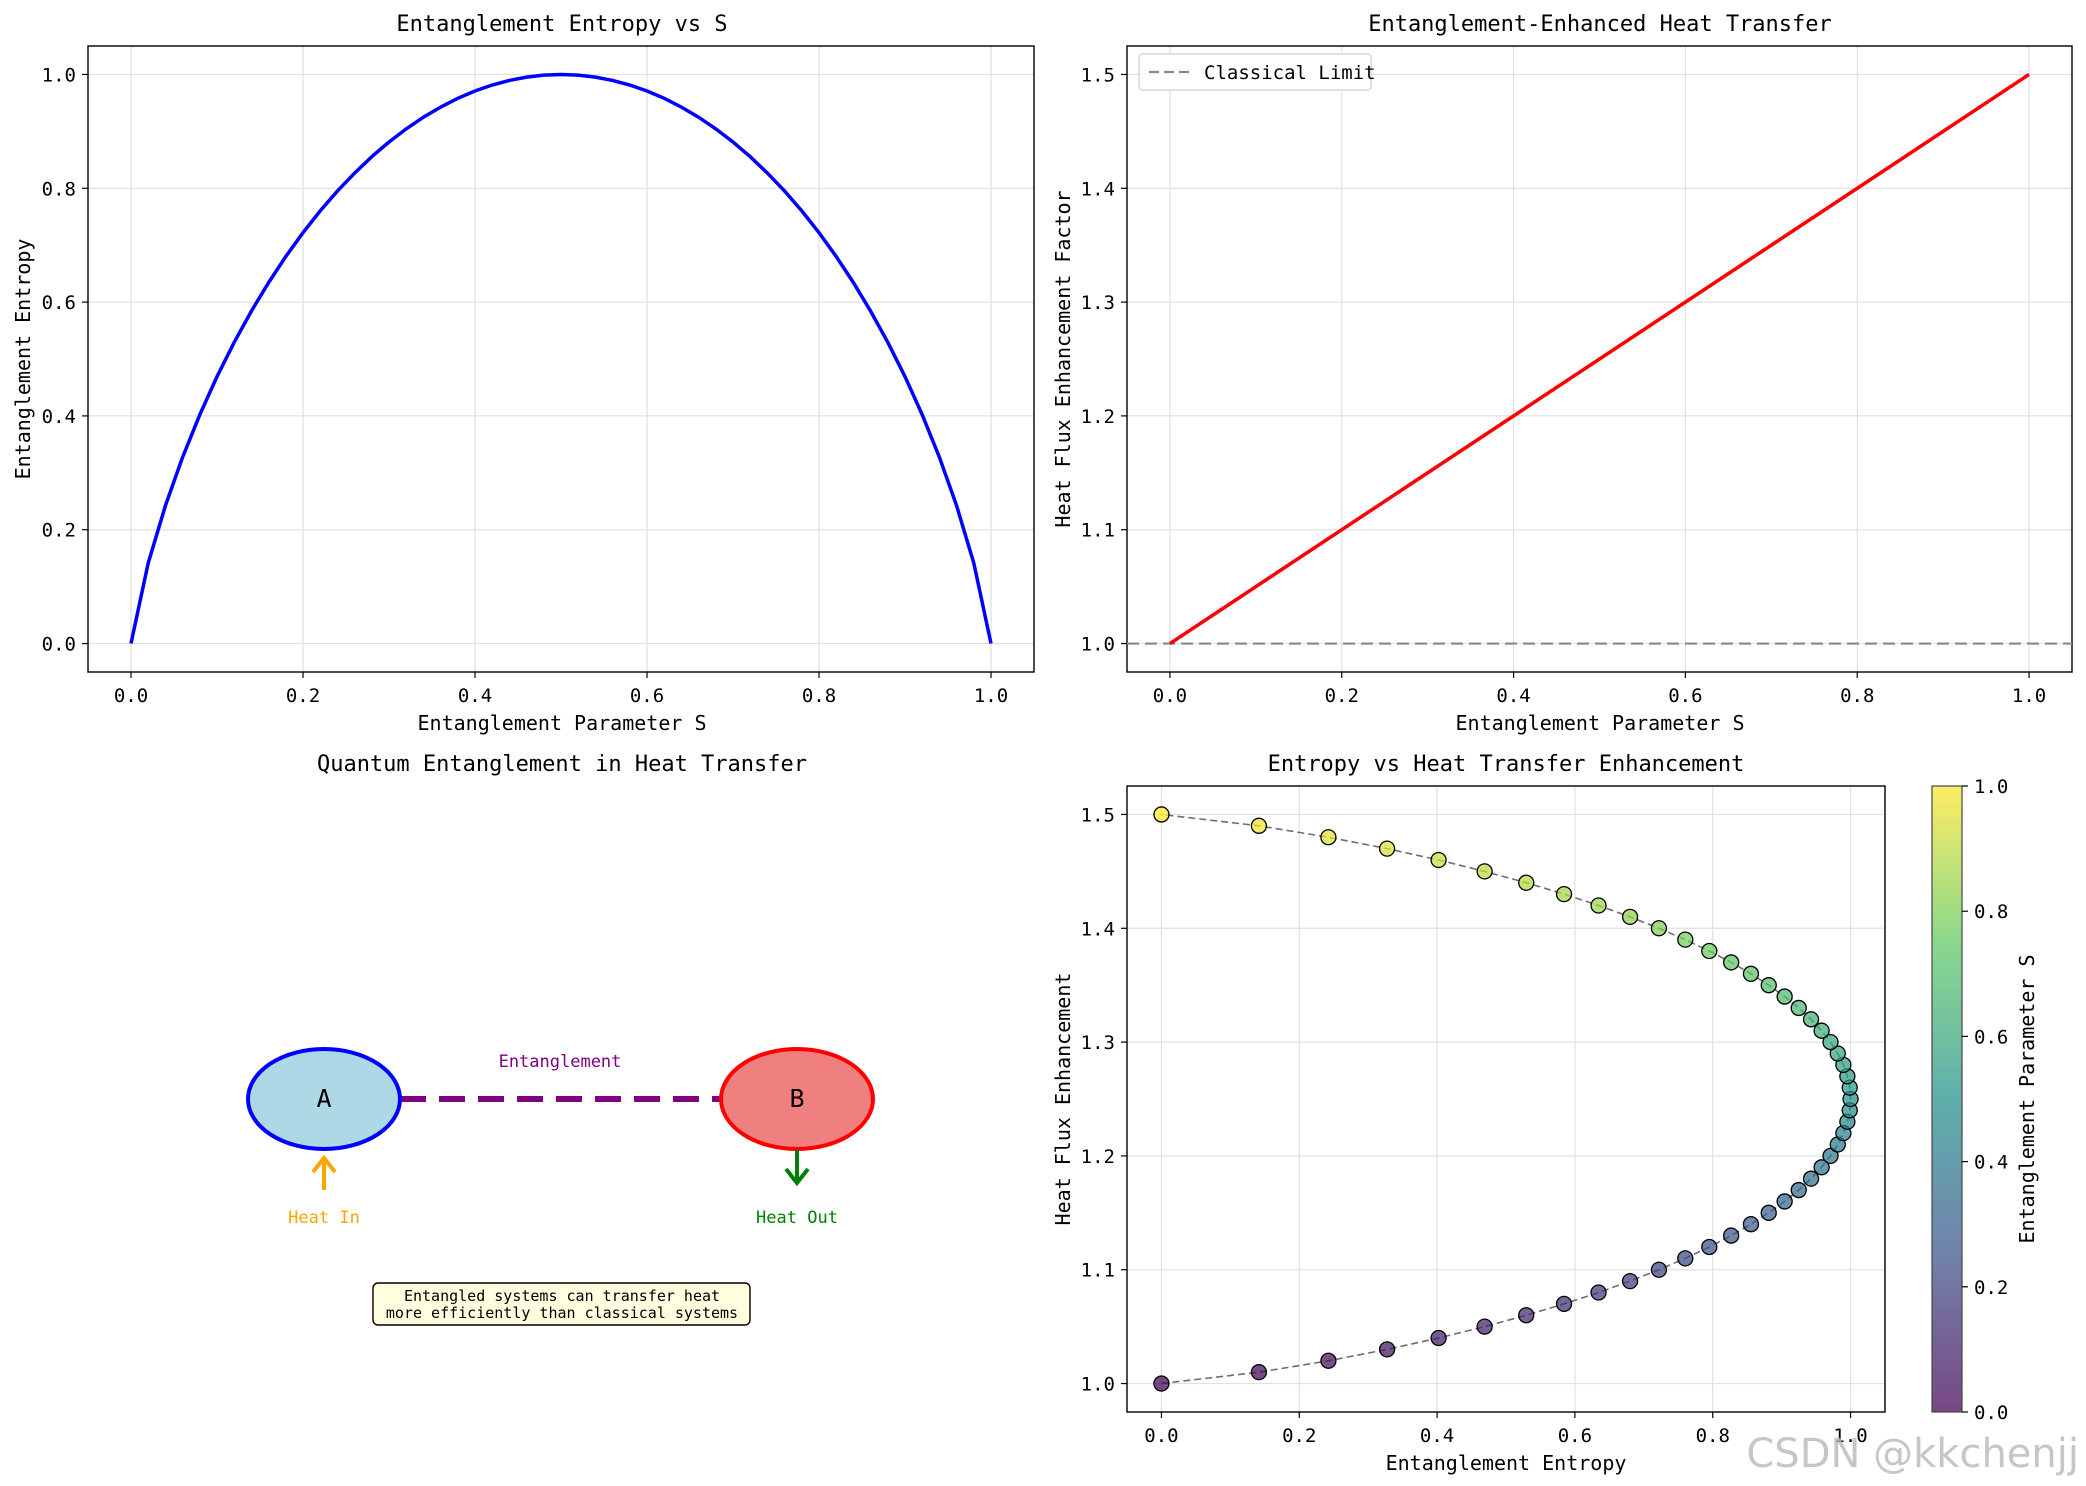  What do you see at coordinates (1991, 1037) in the screenshot?
I see `colorbar-tick-label: 0.6` at bounding box center [1991, 1037].